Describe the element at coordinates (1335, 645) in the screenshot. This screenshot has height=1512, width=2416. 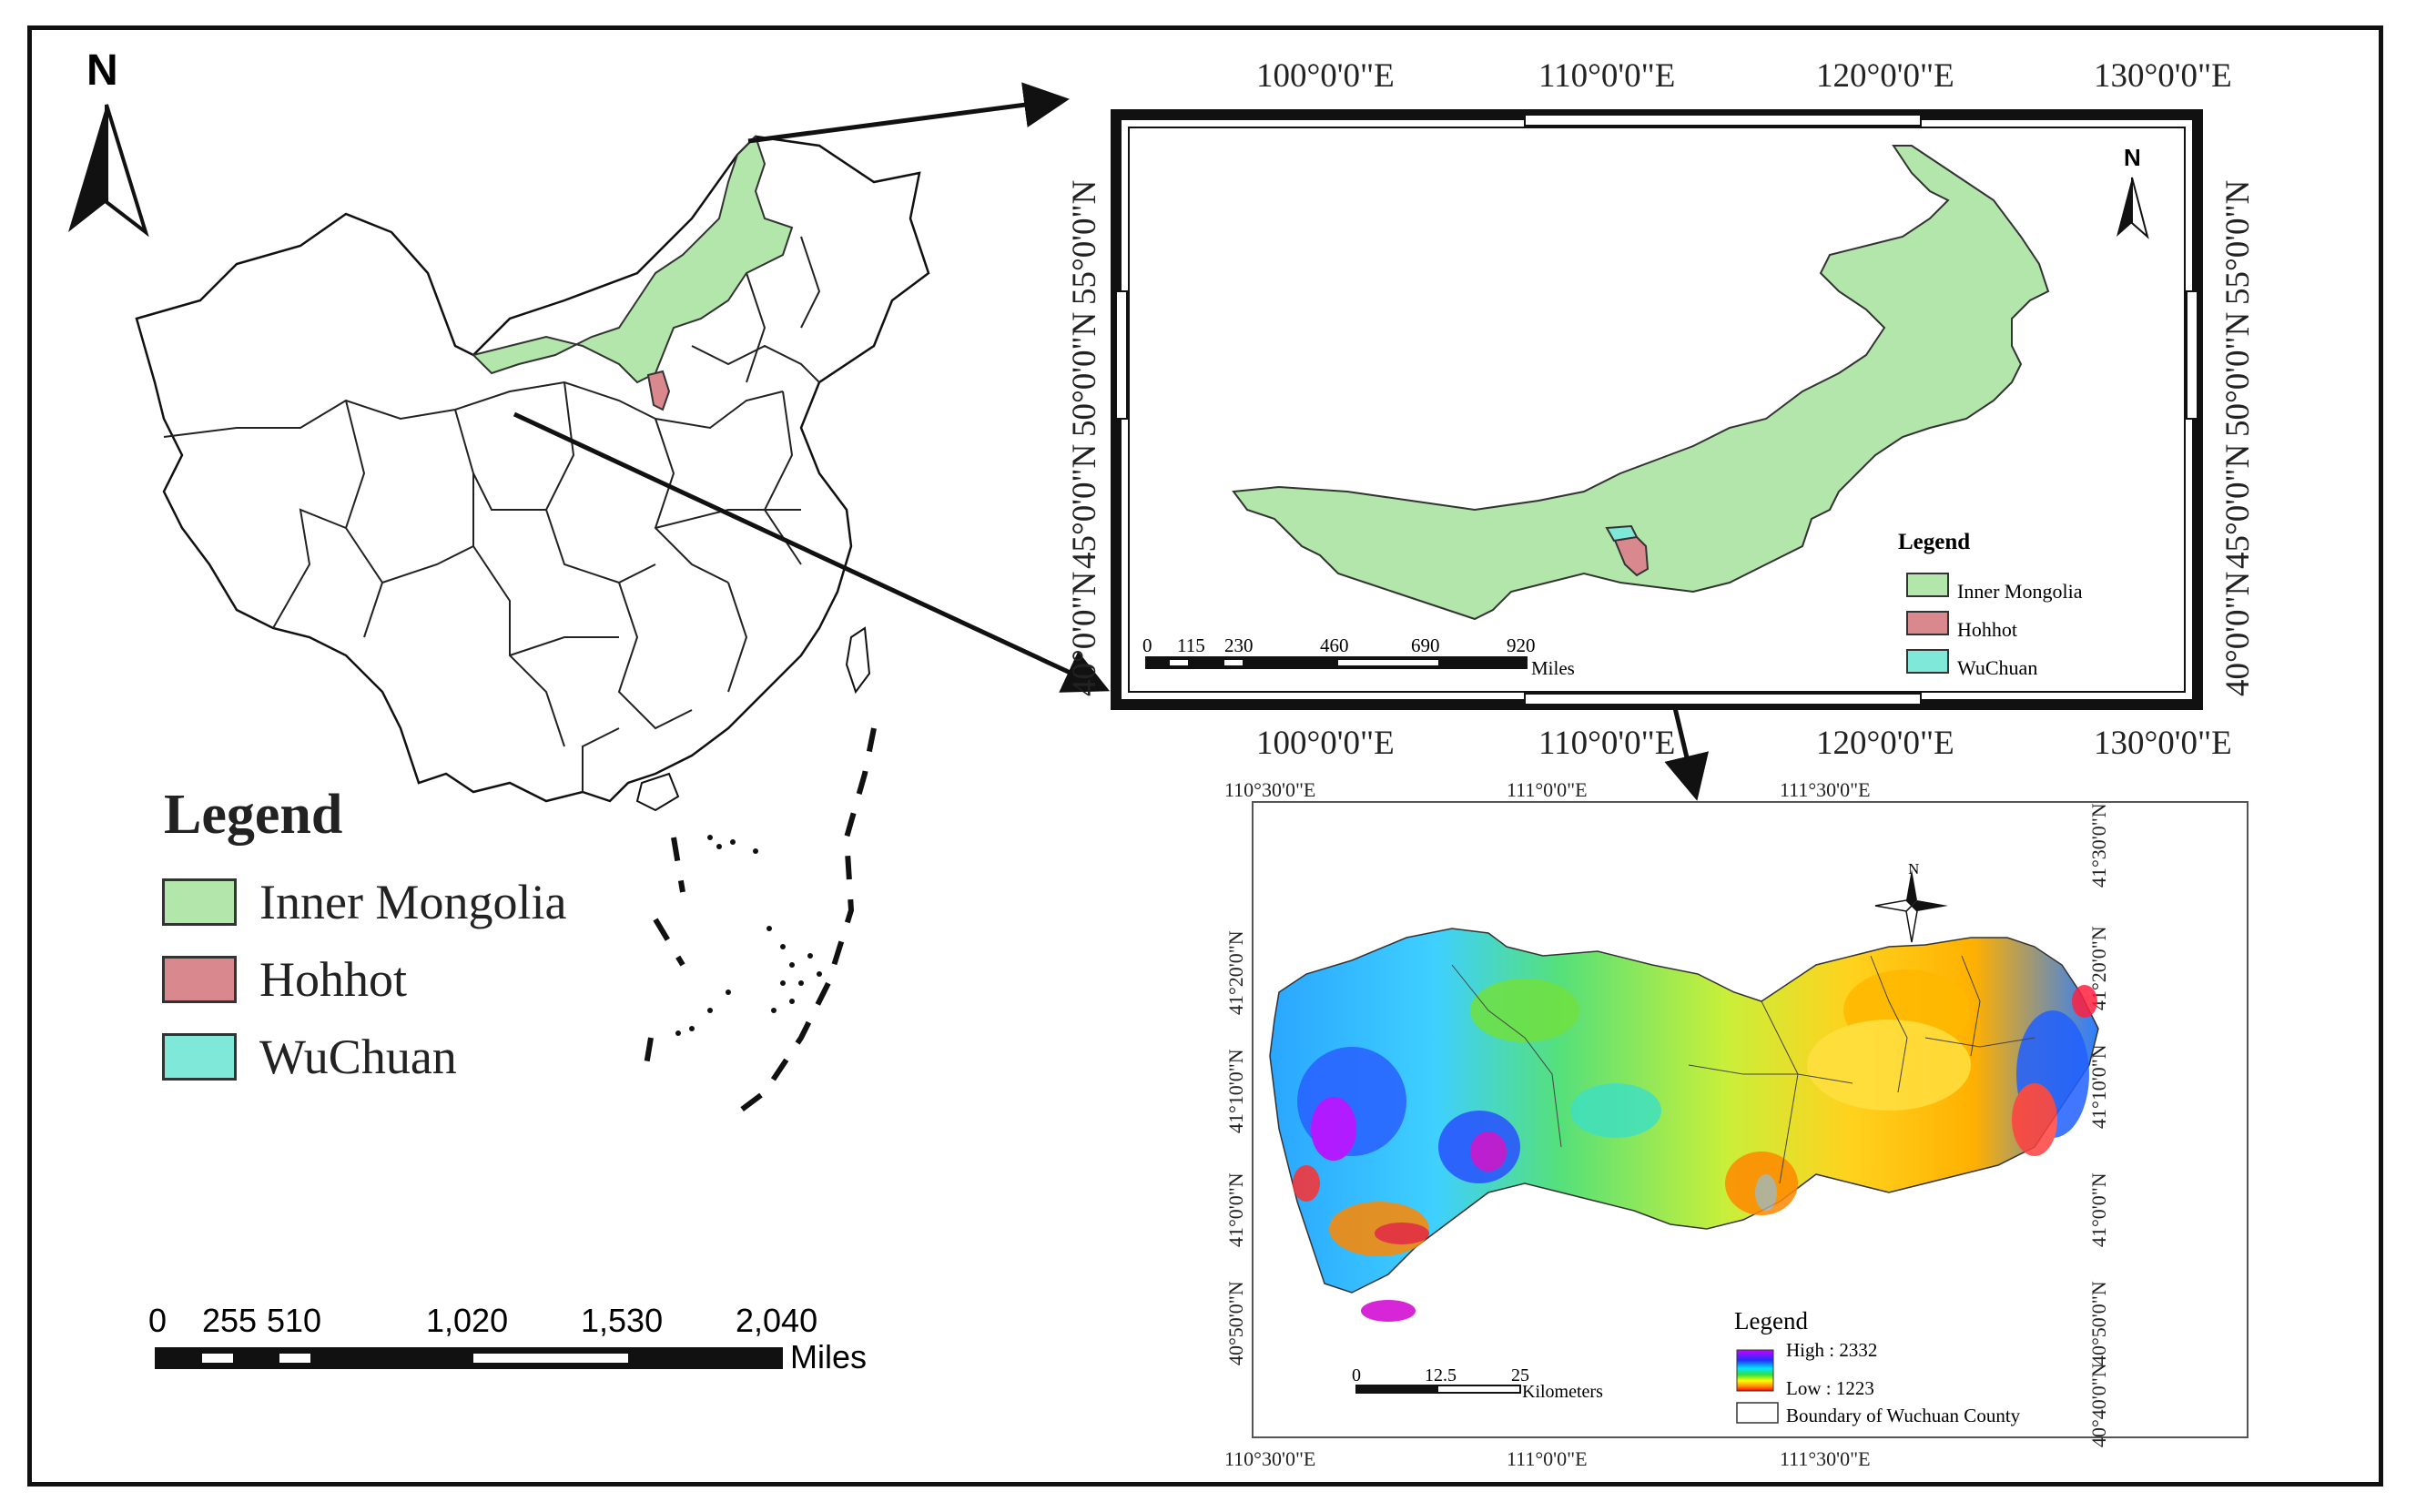
I see `scale-tick: 460` at that location.